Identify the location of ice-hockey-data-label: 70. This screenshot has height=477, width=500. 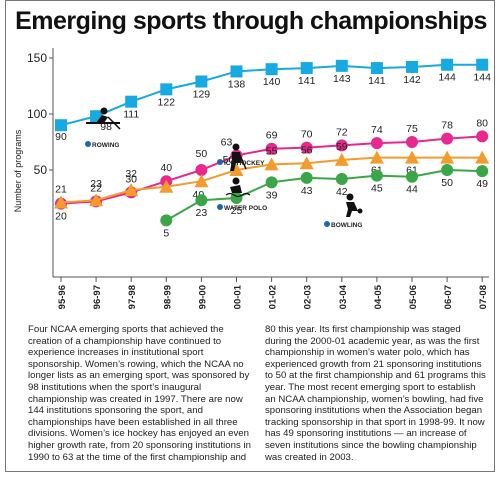
(307, 135).